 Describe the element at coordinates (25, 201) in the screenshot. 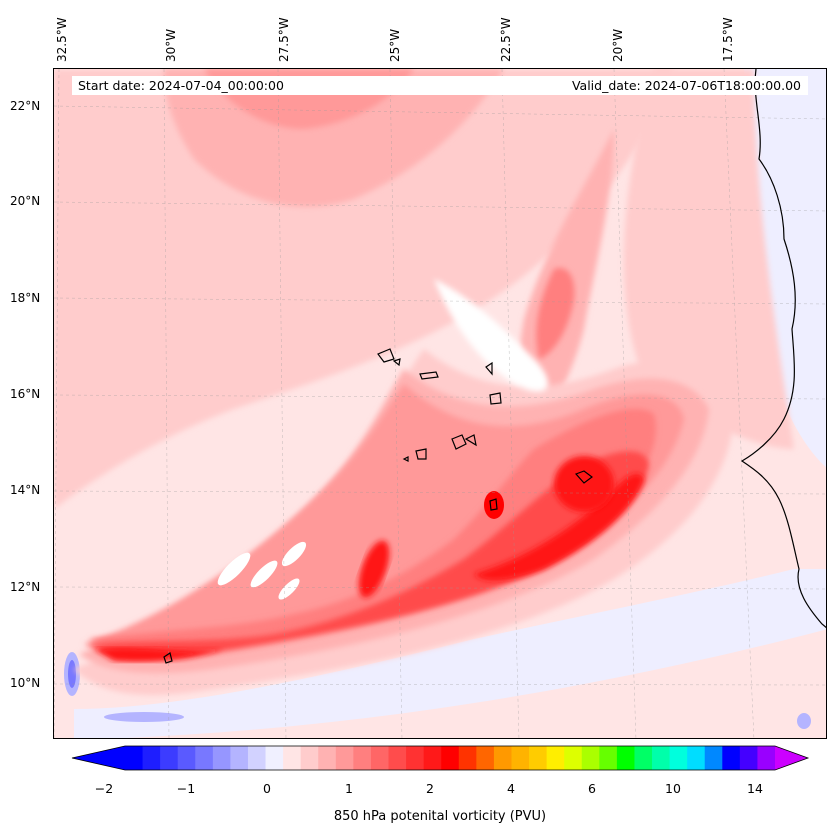

I see `lat-label-20n: 20°N` at that location.